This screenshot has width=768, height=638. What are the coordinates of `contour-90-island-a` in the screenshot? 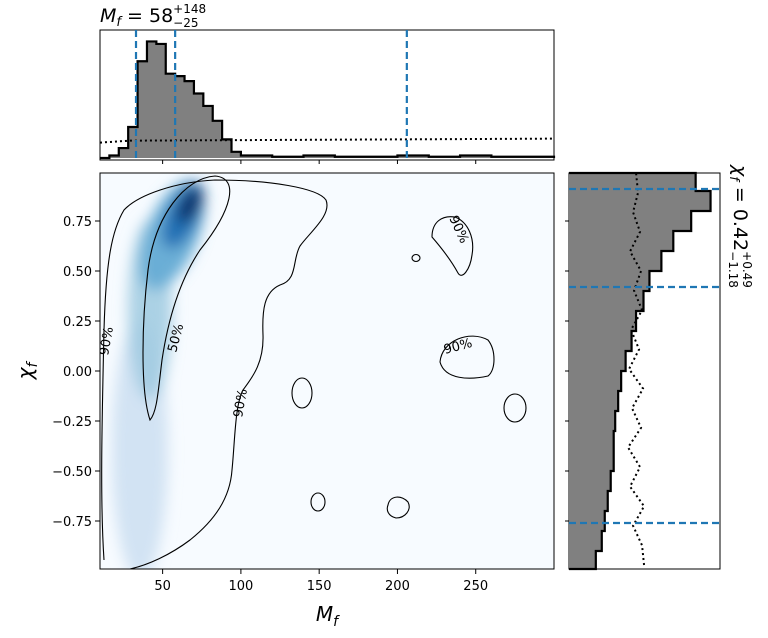 It's located at (302, 393).